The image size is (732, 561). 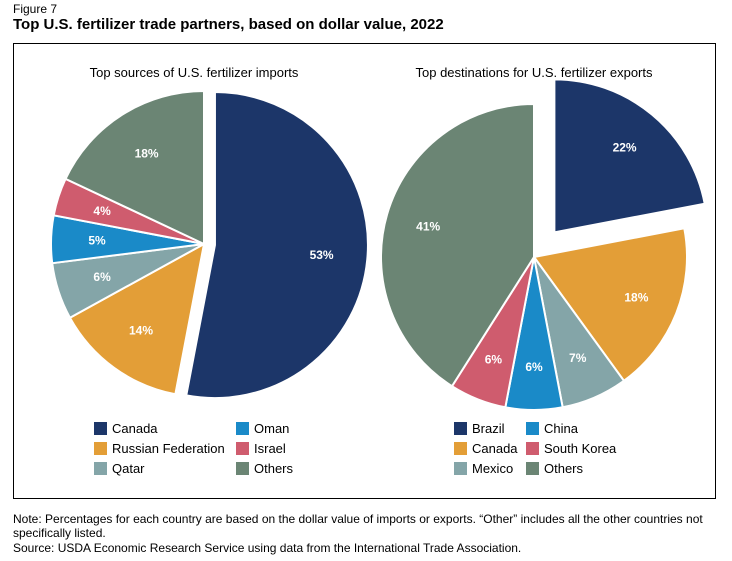 I want to click on legend-label: Israel, so click(x=270, y=448).